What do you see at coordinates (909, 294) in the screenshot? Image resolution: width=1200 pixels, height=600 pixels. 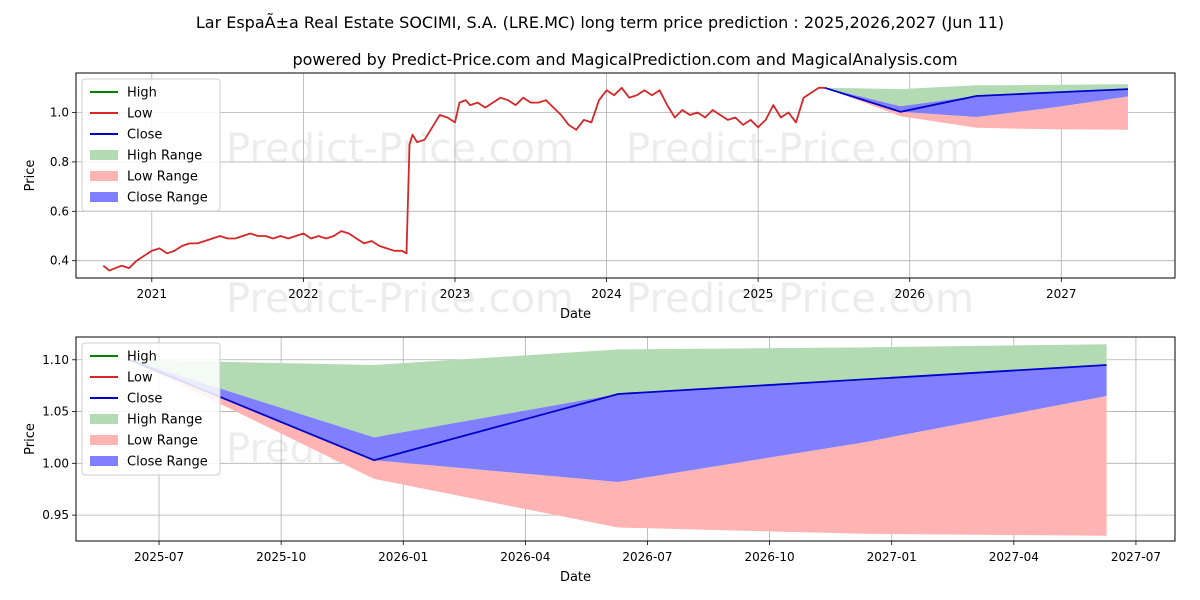 I see `x-tick-label: 2026` at bounding box center [909, 294].